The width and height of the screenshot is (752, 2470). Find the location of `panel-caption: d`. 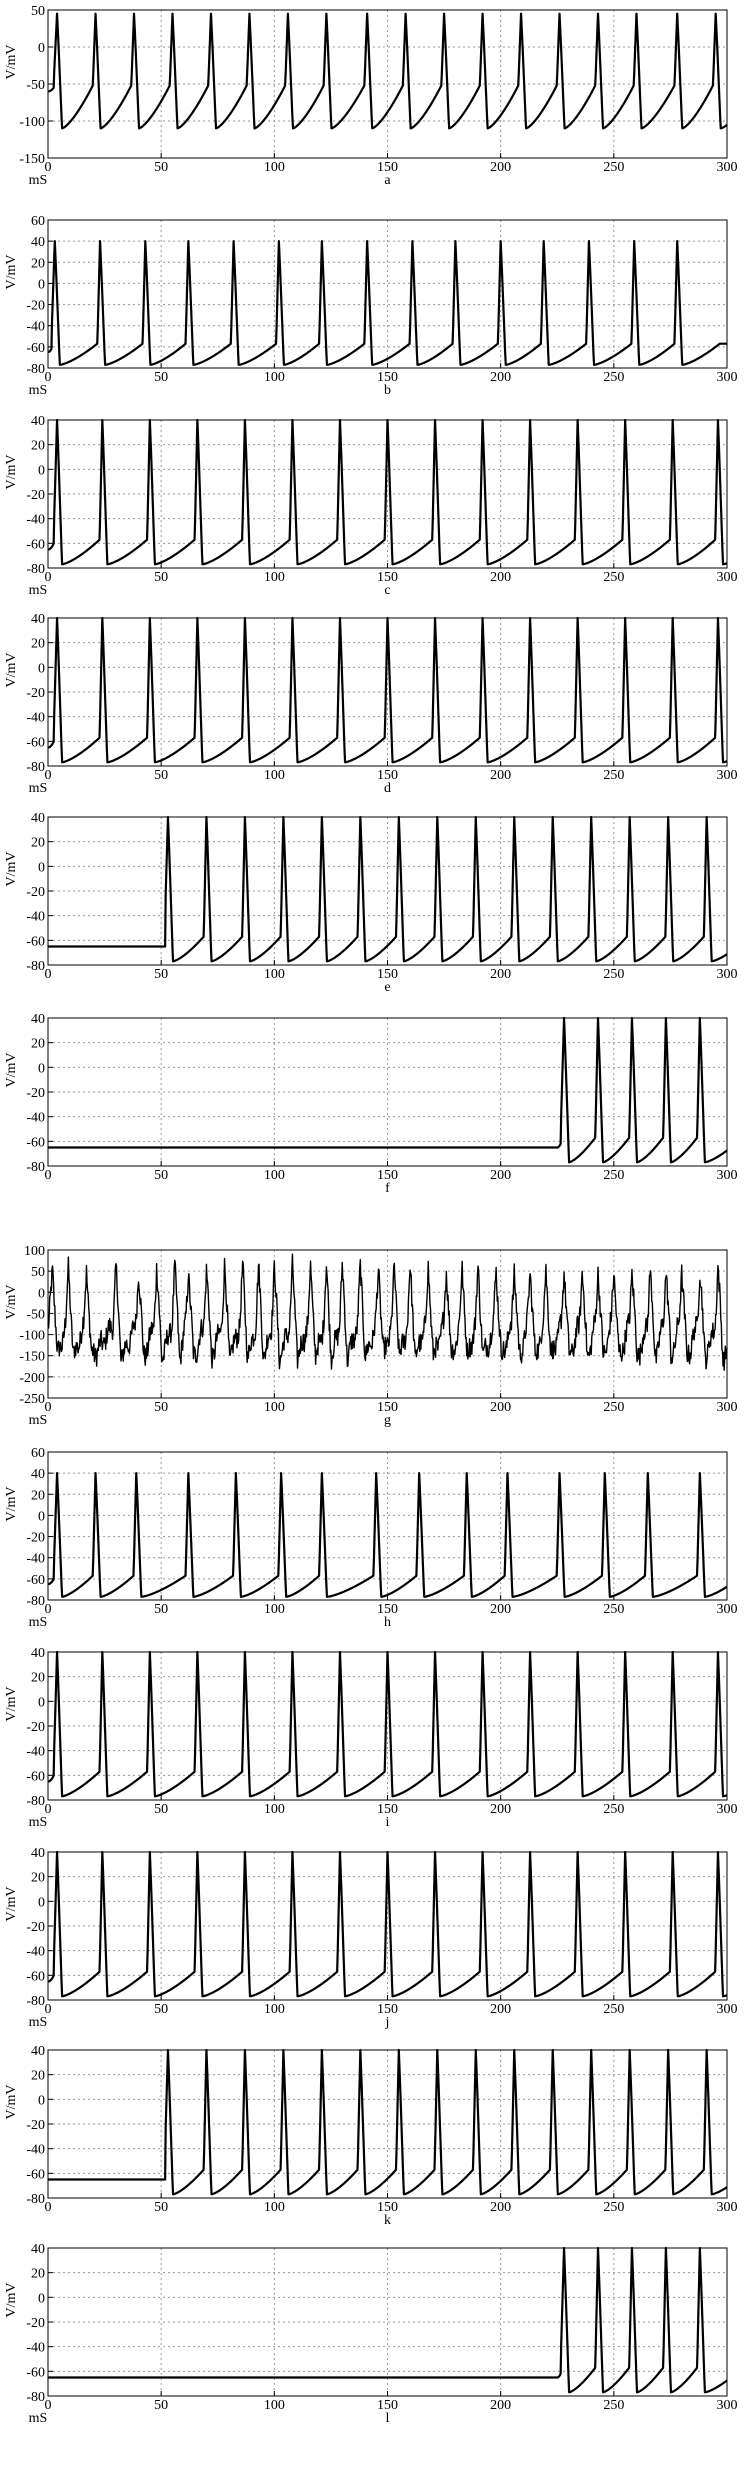

panel-caption: d is located at coordinates (387, 788).